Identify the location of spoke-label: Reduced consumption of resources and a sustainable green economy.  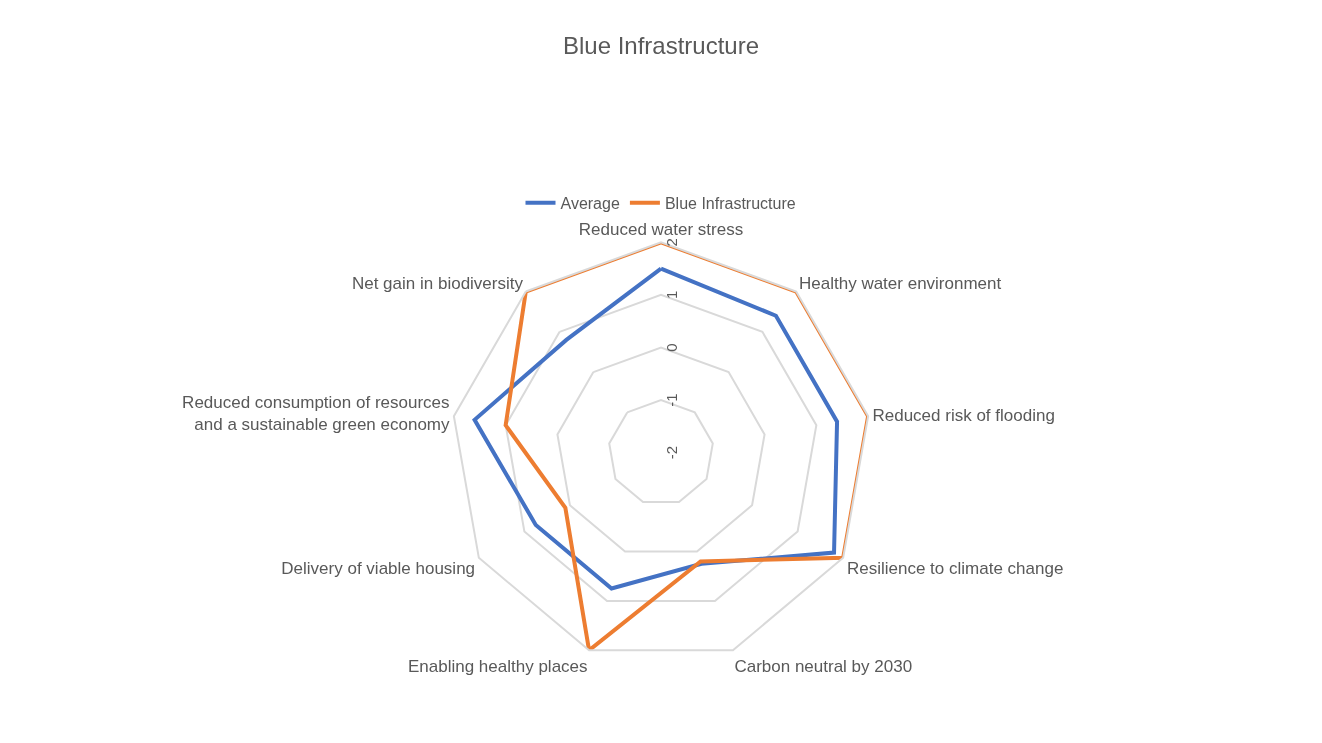
(316, 413).